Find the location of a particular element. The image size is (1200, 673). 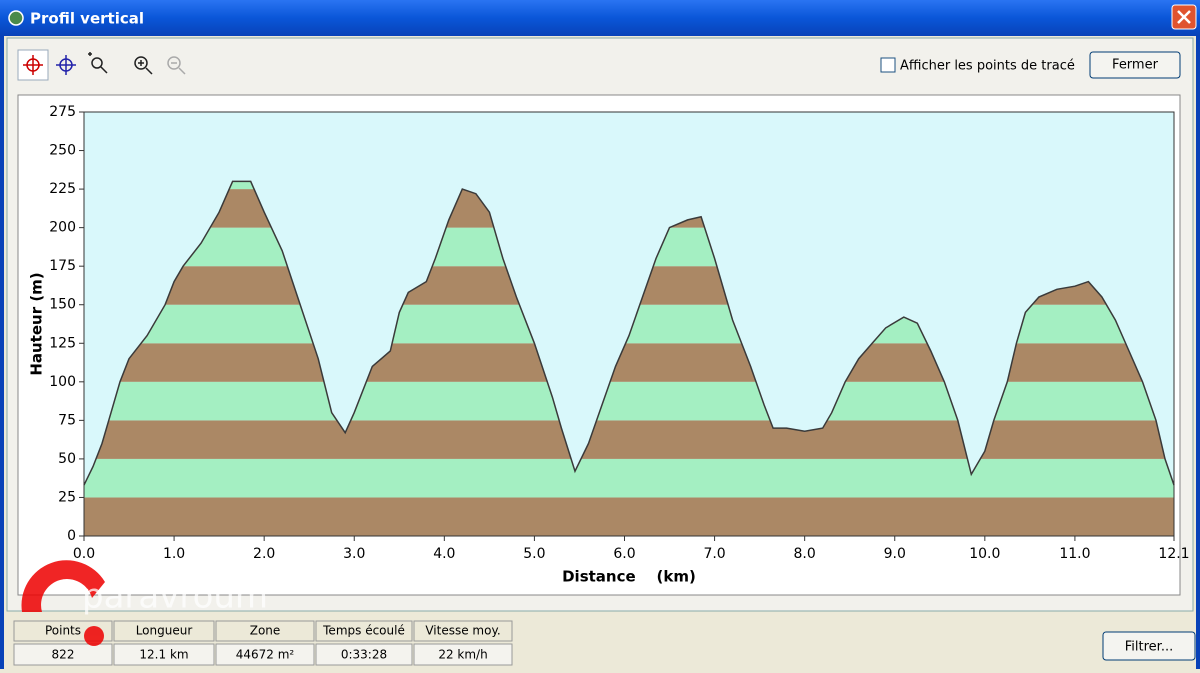

x-tick-label: 10.0 is located at coordinates (984, 554).